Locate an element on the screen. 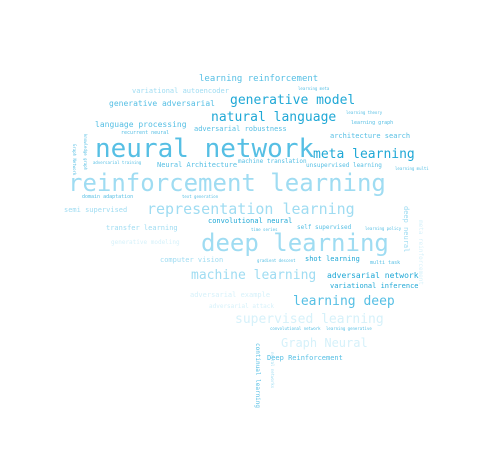  word-adversarial-network: adversarial network is located at coordinates (373, 275).